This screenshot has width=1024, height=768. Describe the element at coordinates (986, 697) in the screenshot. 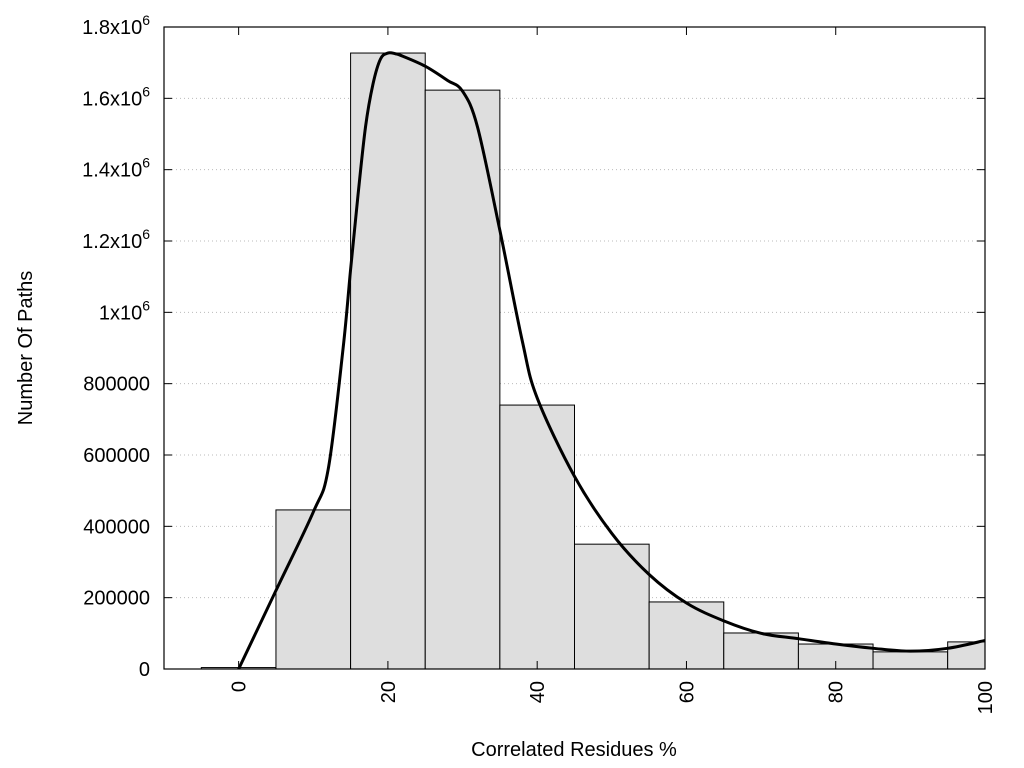

I see `x-tick-label: 100` at that location.